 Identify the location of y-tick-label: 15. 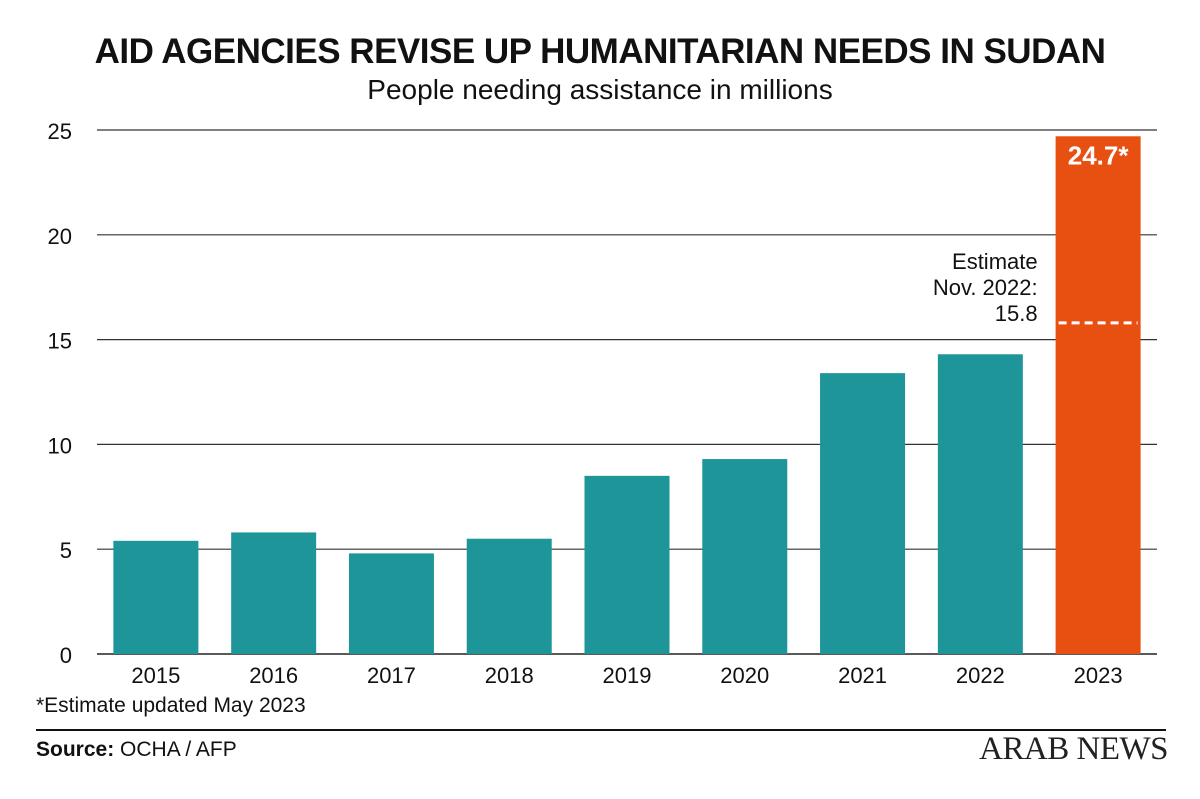
(60, 341).